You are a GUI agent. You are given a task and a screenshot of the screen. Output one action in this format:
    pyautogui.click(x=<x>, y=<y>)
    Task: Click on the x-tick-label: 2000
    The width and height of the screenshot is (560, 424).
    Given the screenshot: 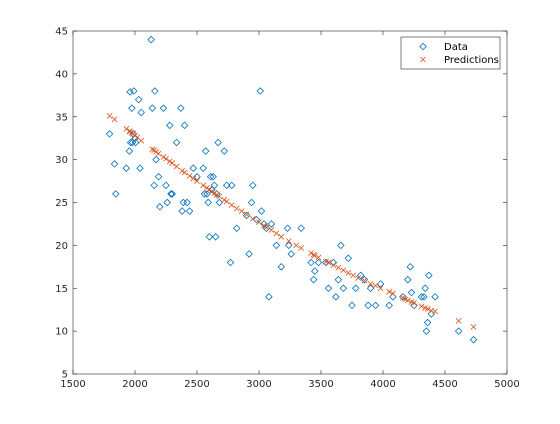 What is the action you would take?
    pyautogui.click(x=134, y=384)
    